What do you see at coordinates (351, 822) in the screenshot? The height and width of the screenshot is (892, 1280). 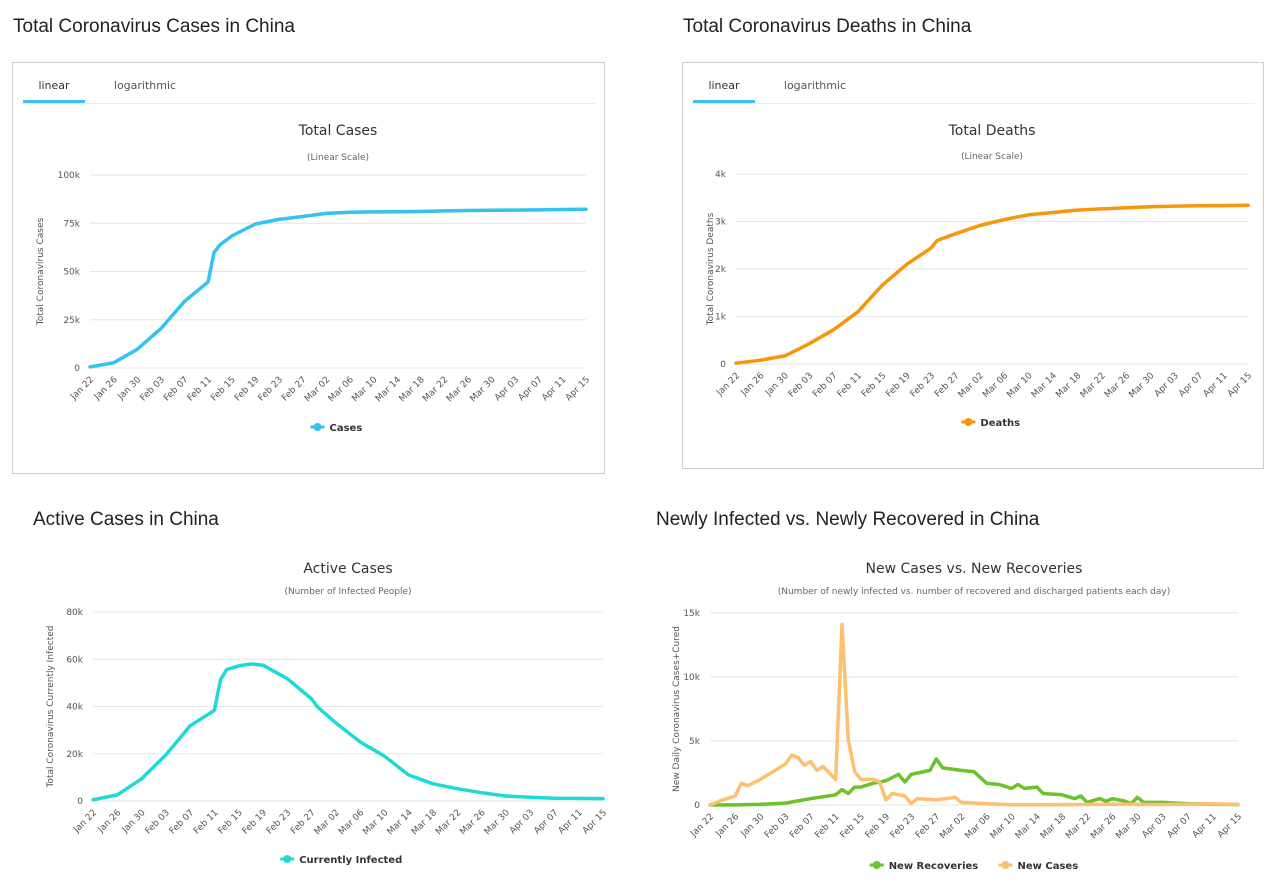 I see `x-tick-label: Mar 06` at bounding box center [351, 822].